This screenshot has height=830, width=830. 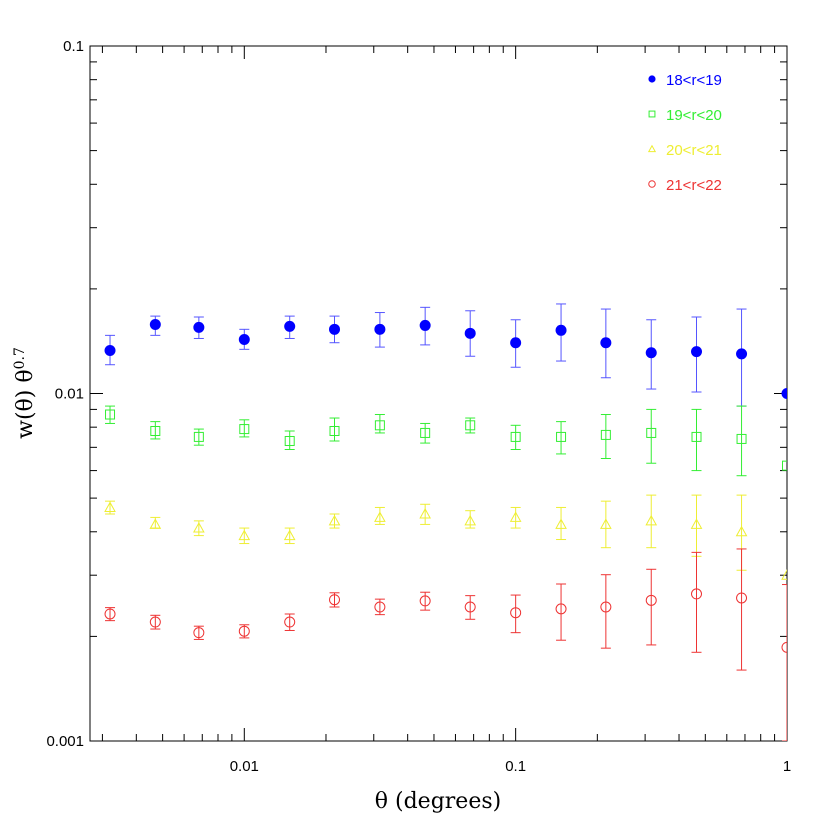 I want to click on y-axis-title: w(θ) θ0.7, so click(x=25, y=393).